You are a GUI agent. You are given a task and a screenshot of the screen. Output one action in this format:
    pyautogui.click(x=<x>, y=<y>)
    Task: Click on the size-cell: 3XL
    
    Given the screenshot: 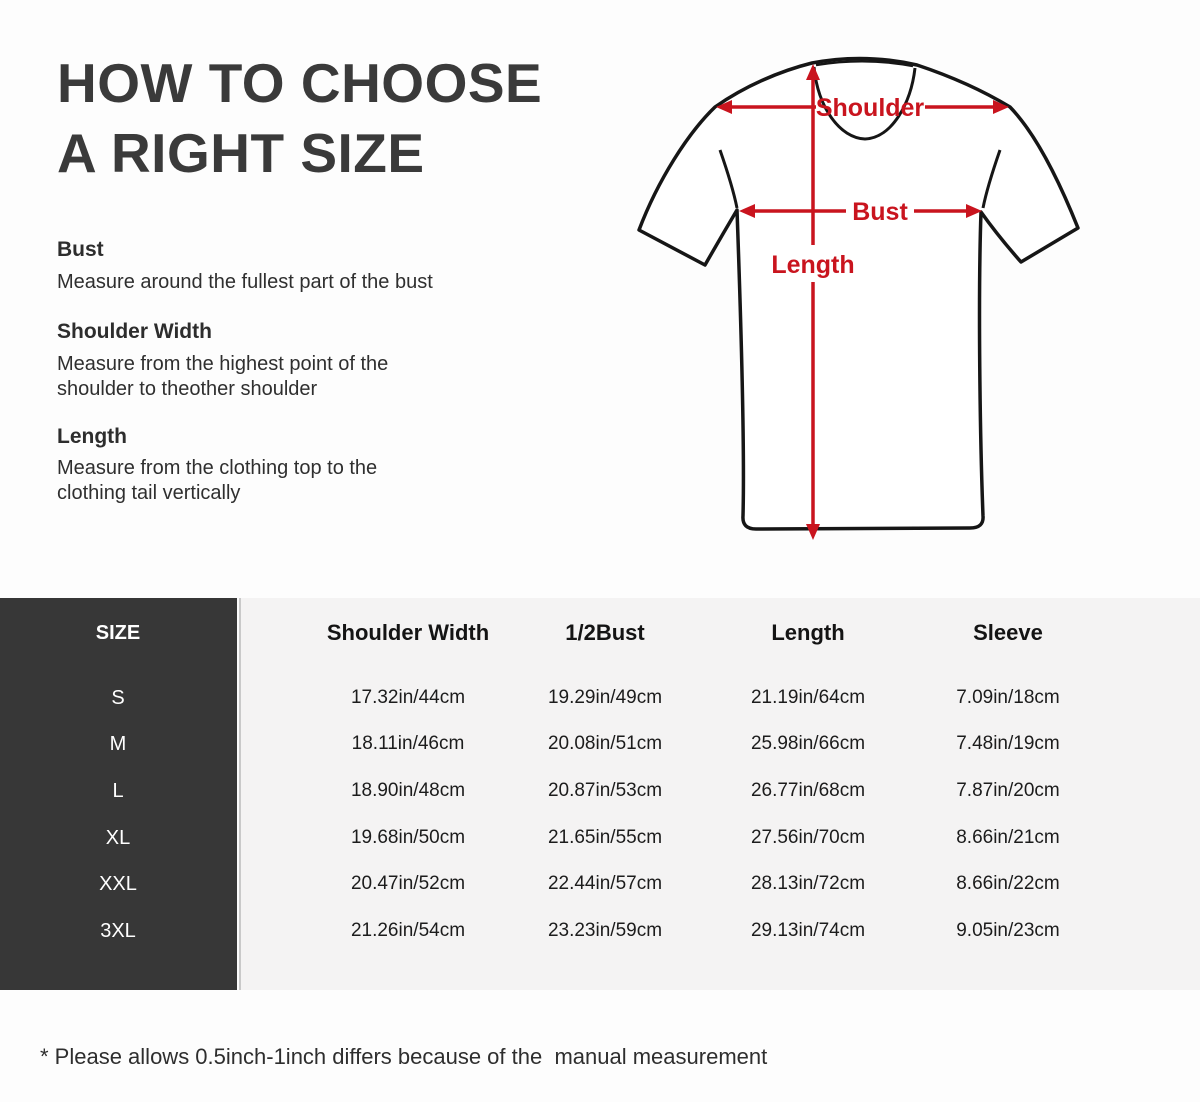 What is the action you would take?
    pyautogui.click(x=118, y=931)
    